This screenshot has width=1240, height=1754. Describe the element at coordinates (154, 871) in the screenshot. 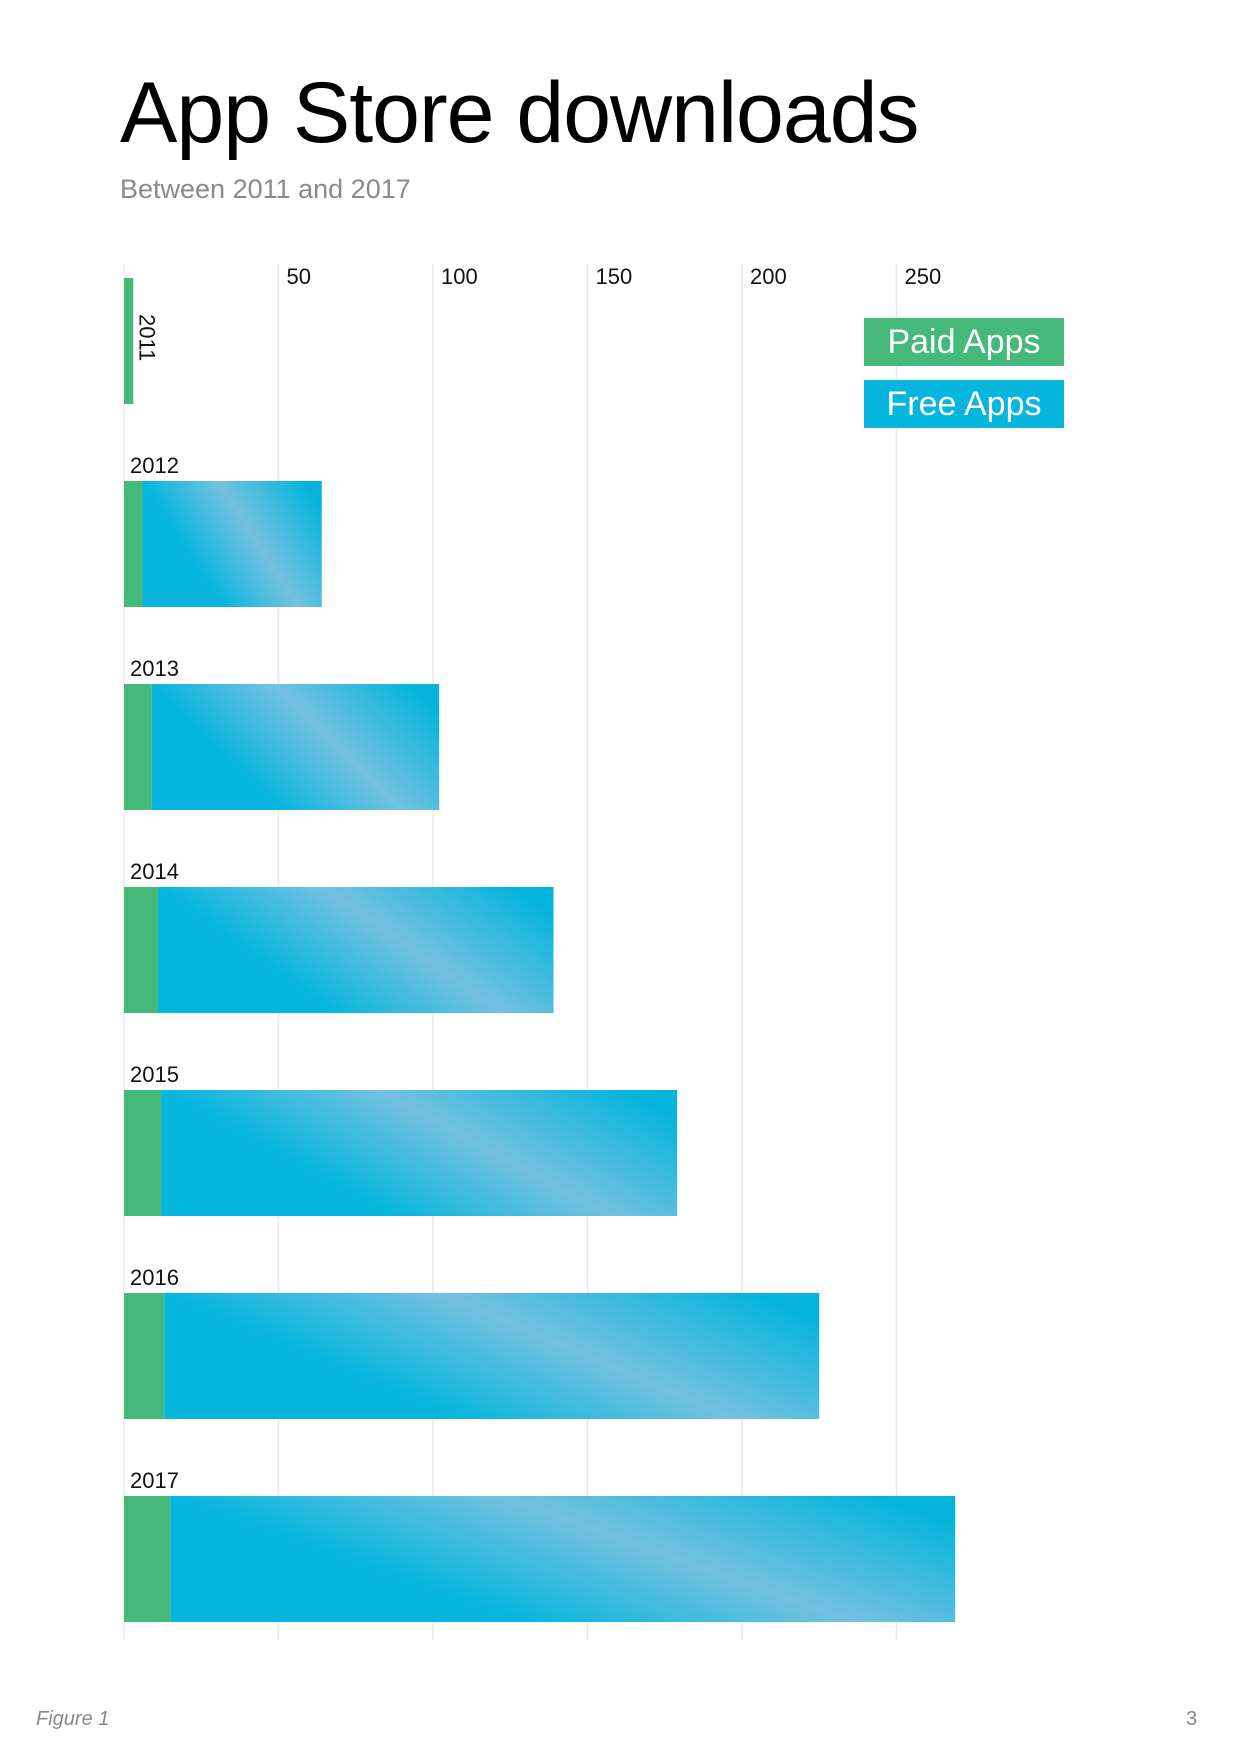

I see `category-label-2014: 2014` at that location.